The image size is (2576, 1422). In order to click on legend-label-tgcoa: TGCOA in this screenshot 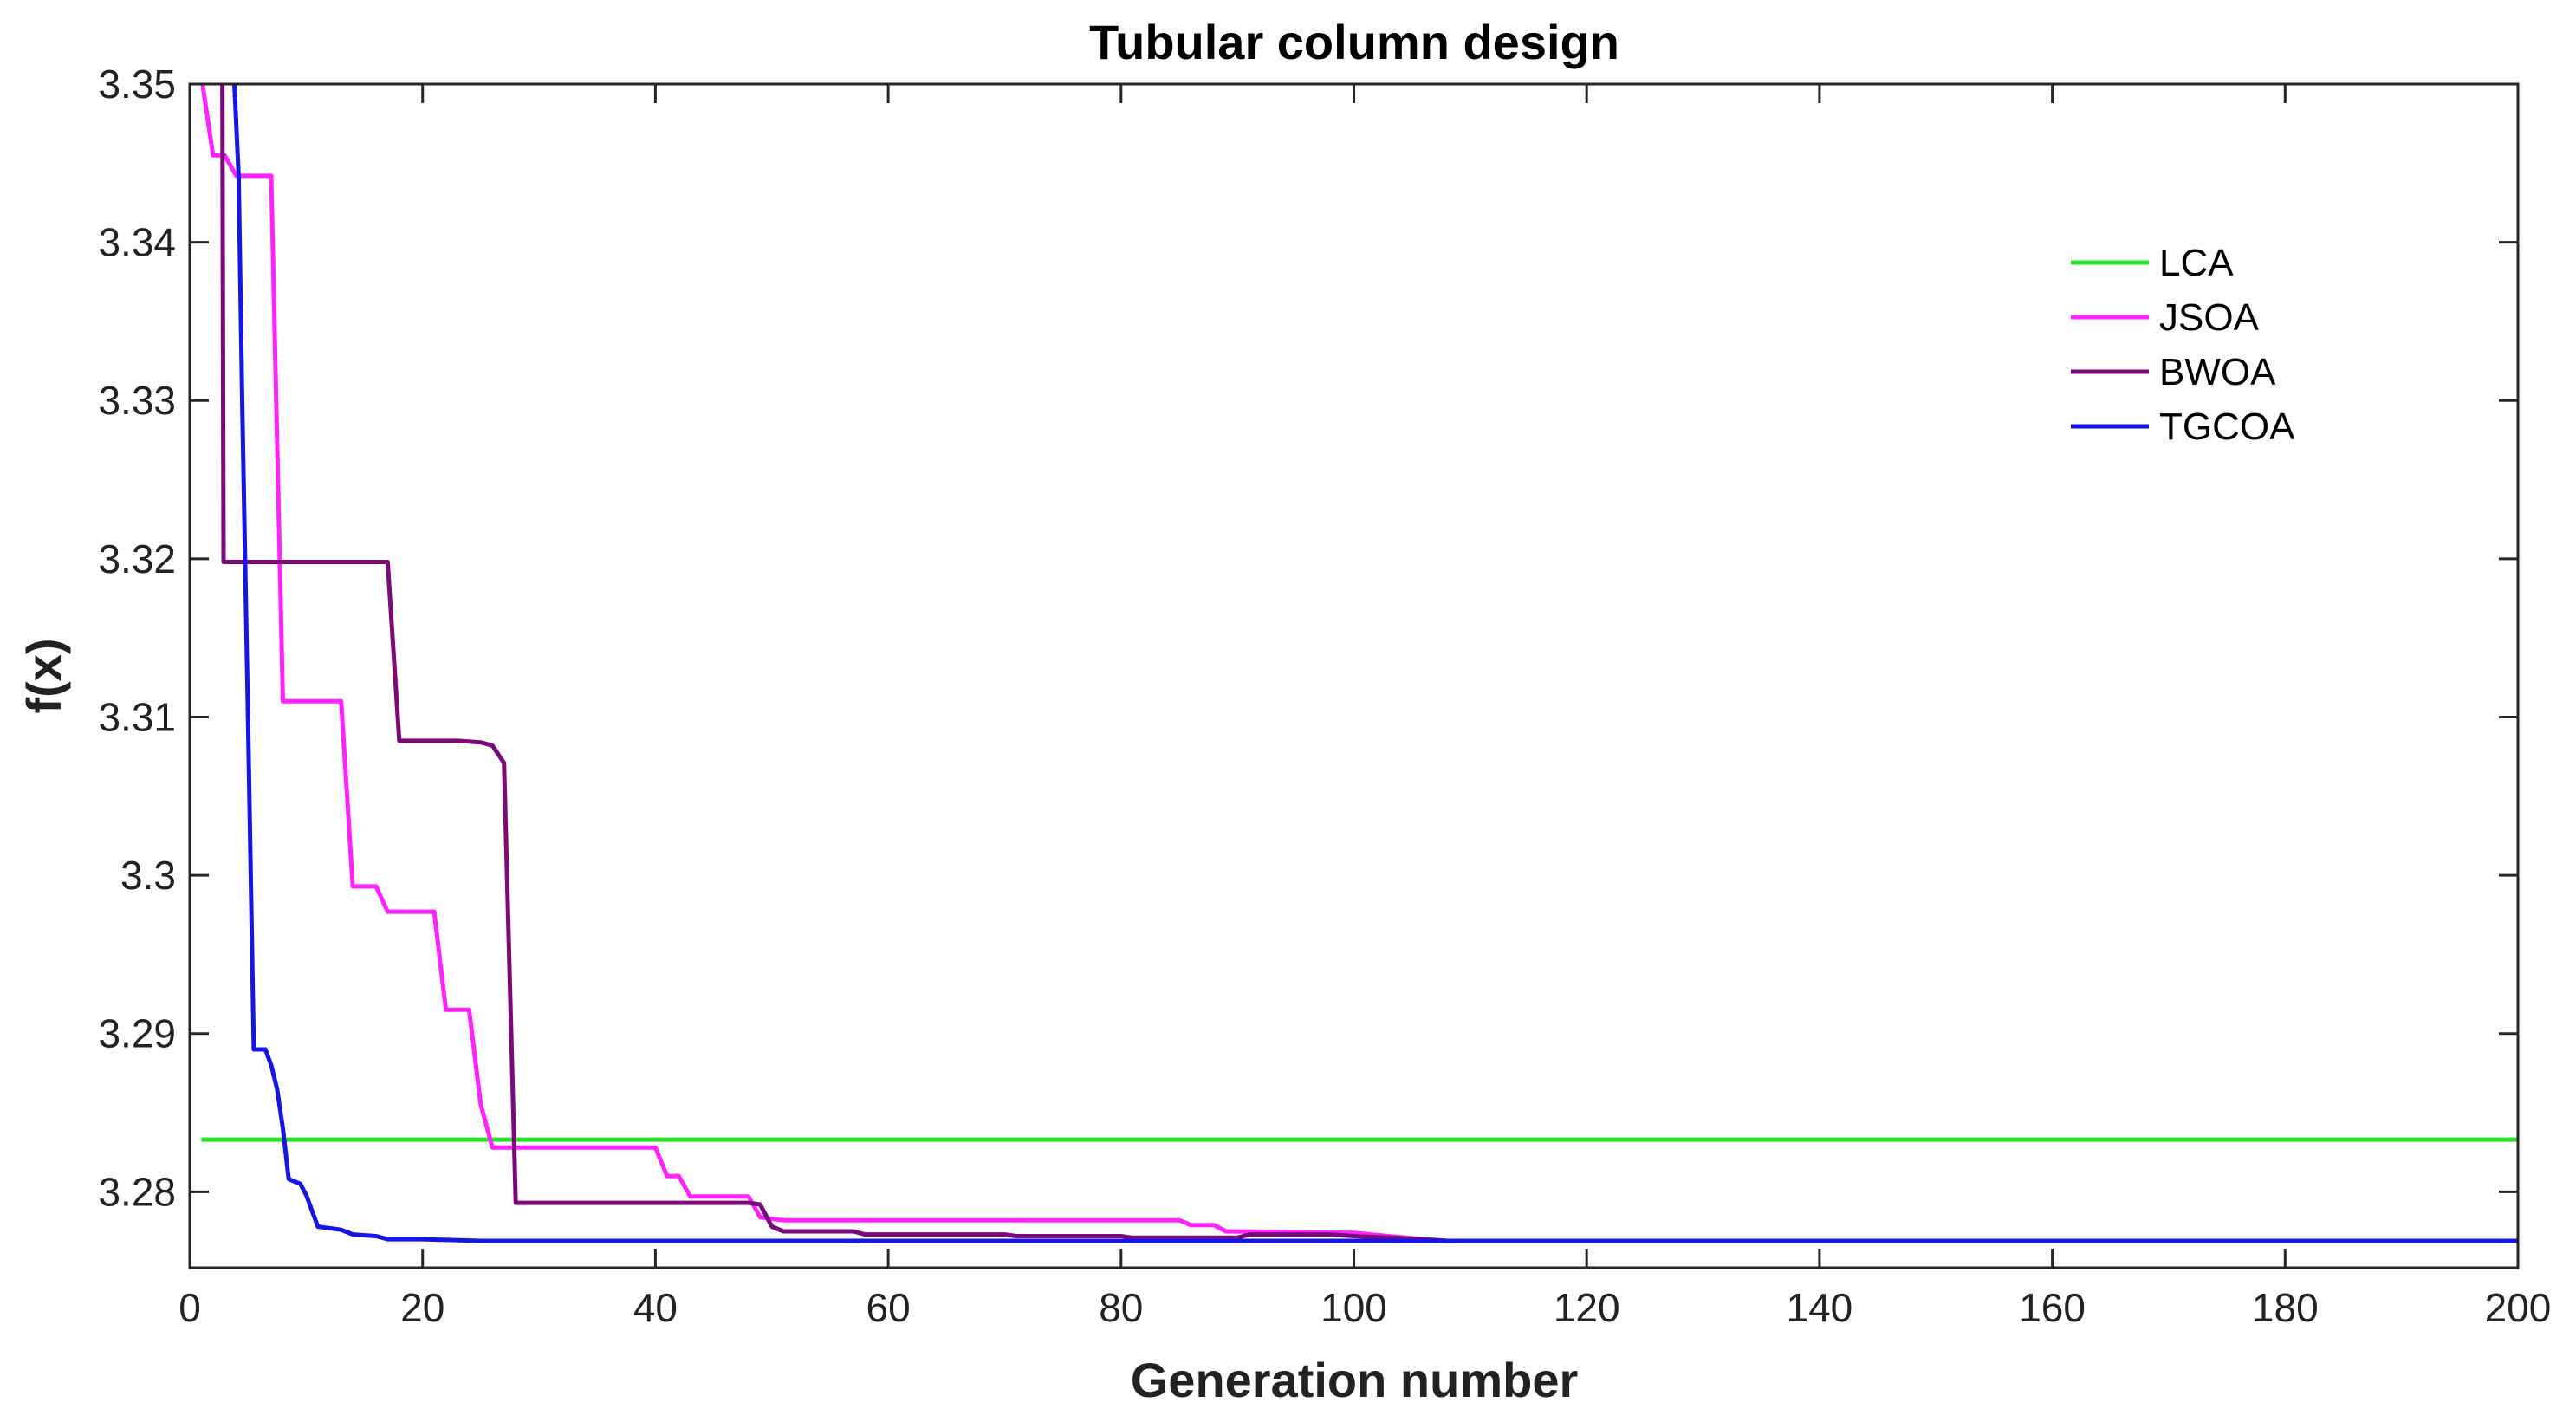, I will do `click(2227, 427)`.